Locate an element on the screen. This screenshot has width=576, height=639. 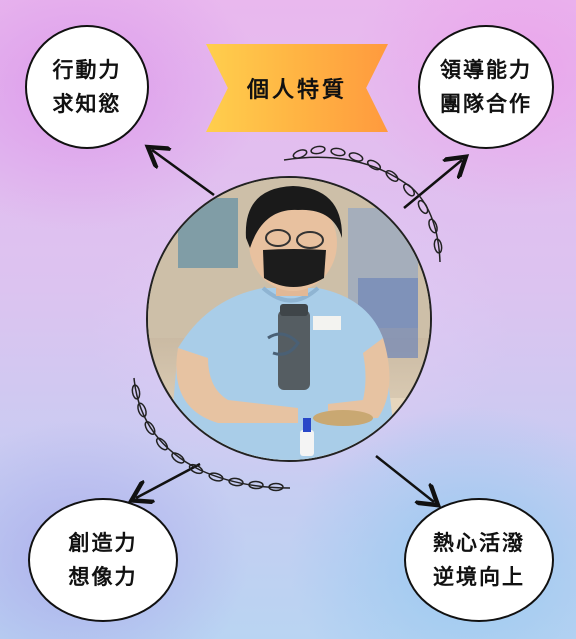
trait-bubble-enthusiasm: 熱心活潑 逆境向上 is located at coordinates (479, 560).